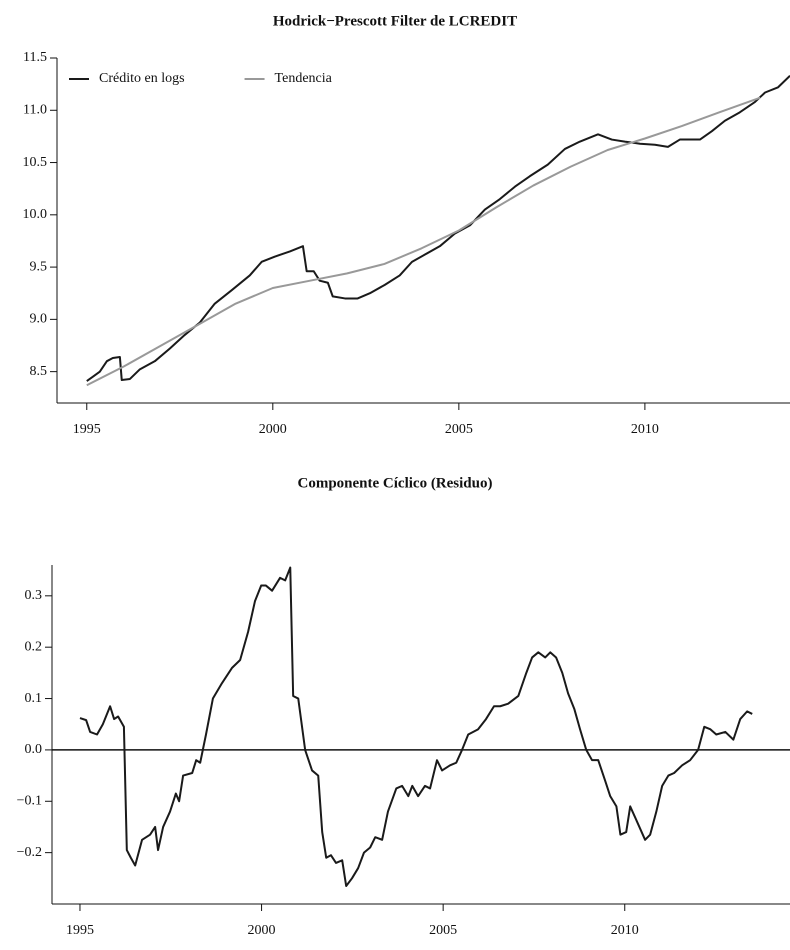 This screenshot has width=790, height=950. What do you see at coordinates (29, 800) in the screenshot?
I see `y-tick-label: −0.1` at bounding box center [29, 800].